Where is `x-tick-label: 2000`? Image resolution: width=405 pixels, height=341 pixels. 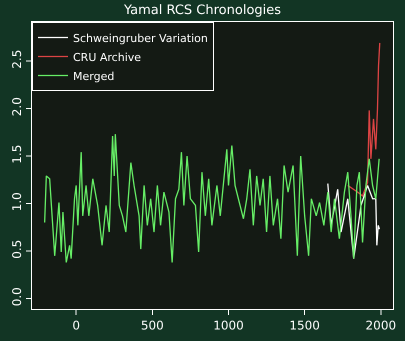 x-tick-label: 2000 is located at coordinates (381, 325).